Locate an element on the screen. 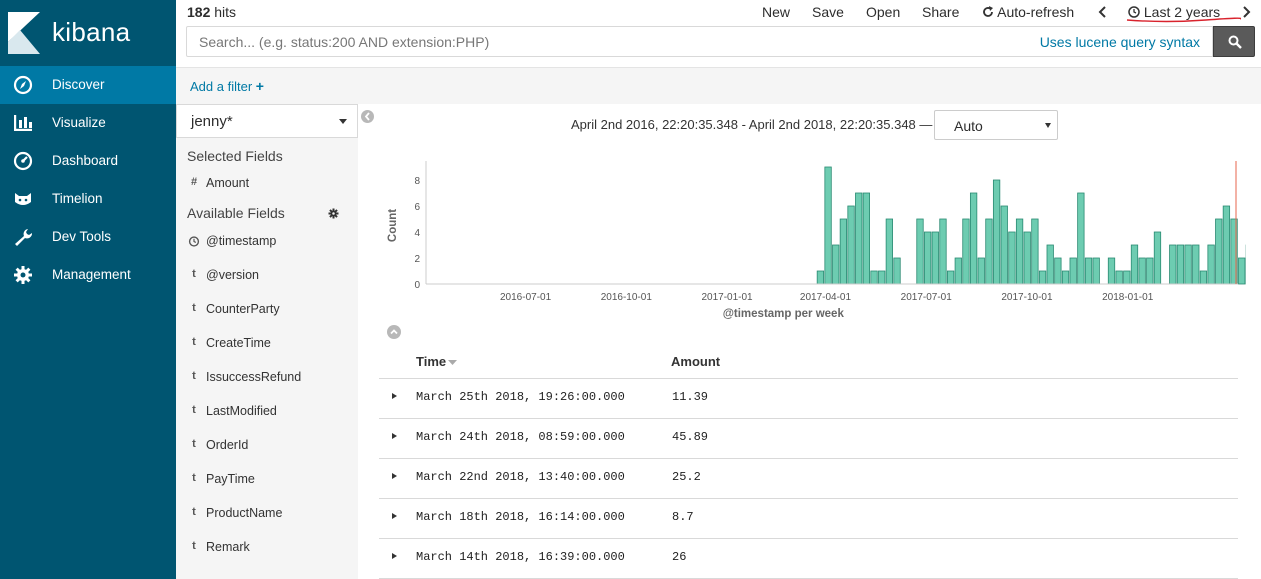 This screenshot has height=579, width=1261. field-item: t IssuccessRefund is located at coordinates (267, 379).